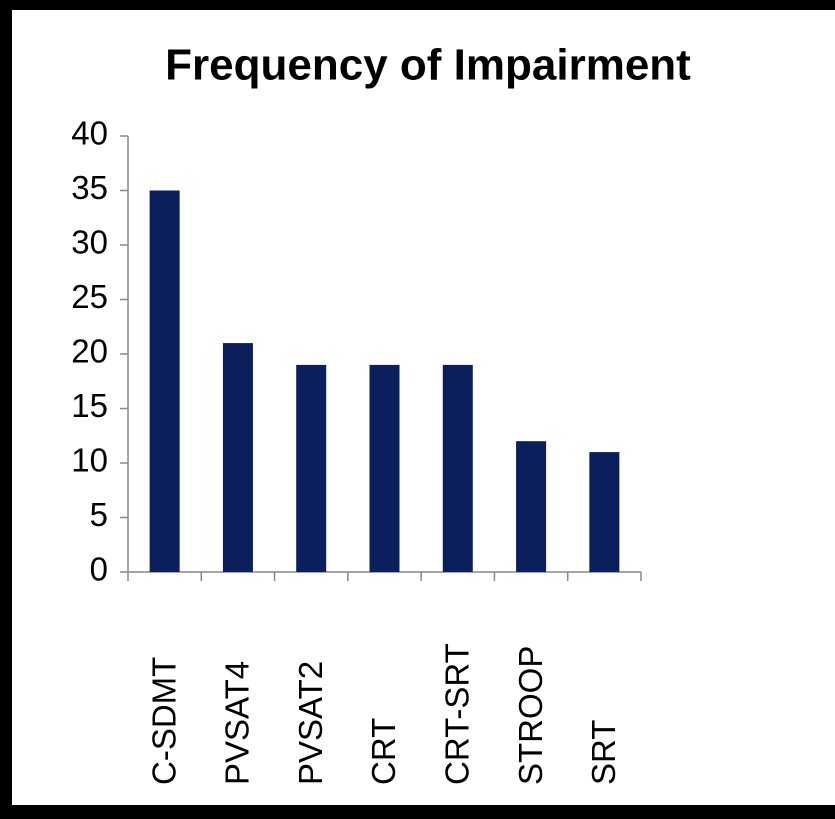  What do you see at coordinates (89, 242) in the screenshot?
I see `y-tick-label: 30` at bounding box center [89, 242].